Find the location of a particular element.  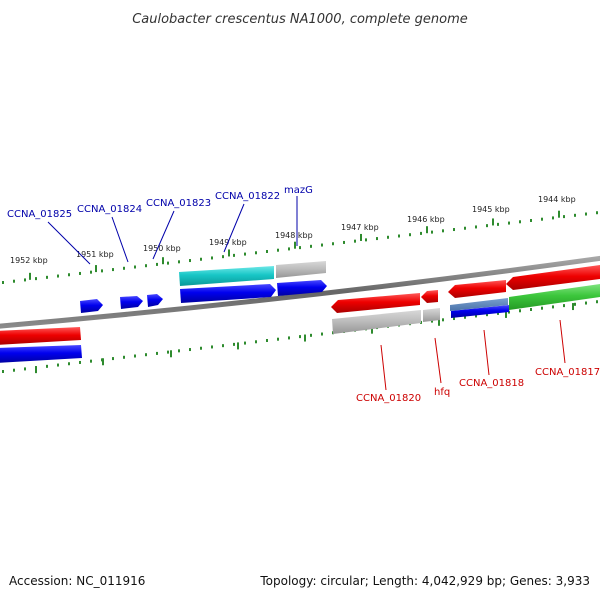

gene-mazG-product is located at coordinates (301, 269).